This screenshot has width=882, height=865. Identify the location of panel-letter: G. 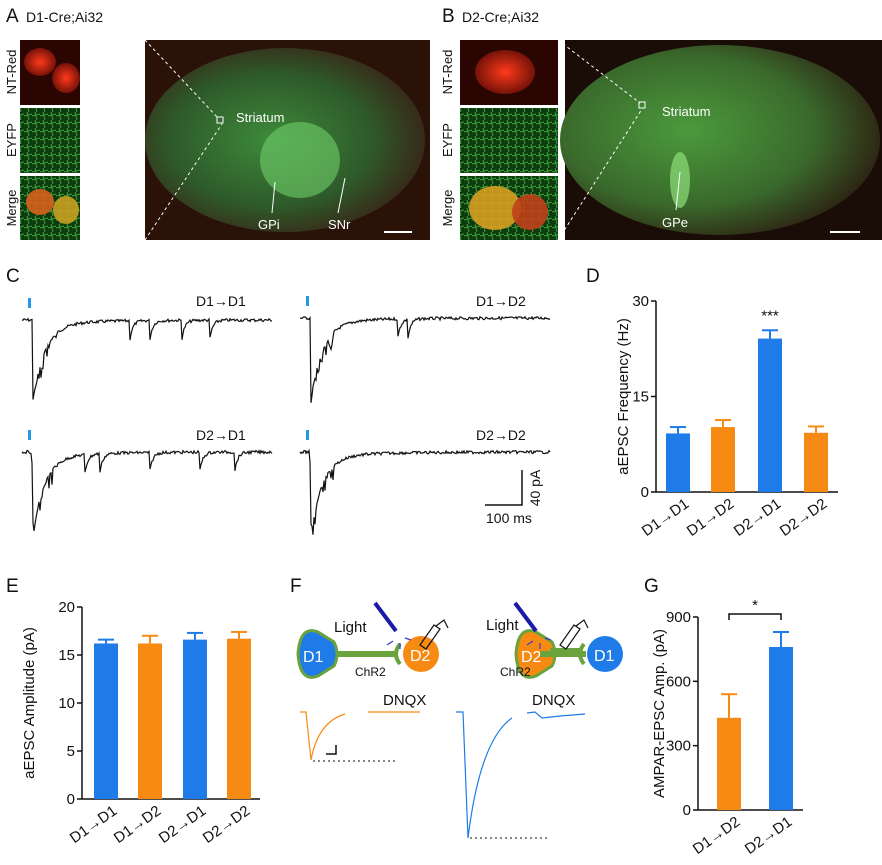
(651, 586).